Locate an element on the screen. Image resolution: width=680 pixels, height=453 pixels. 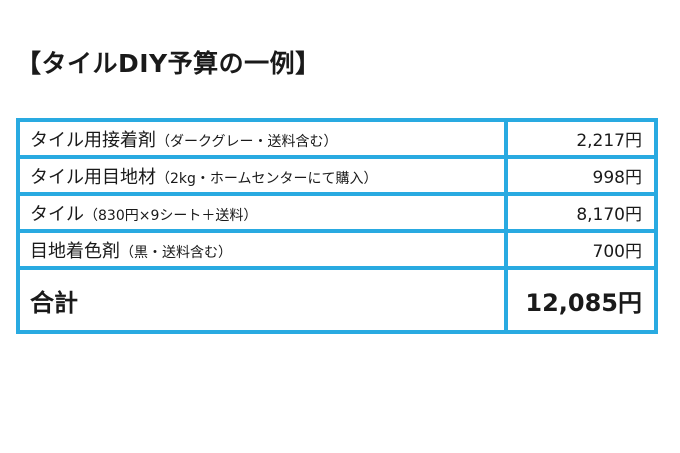
total-label: 合計 is located at coordinates (262, 300).